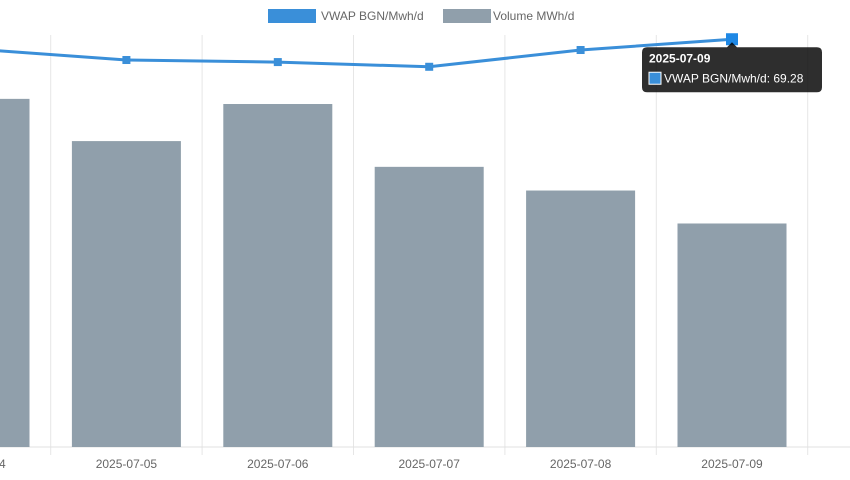 The image size is (850, 480). Describe the element at coordinates (366, 53) in the screenshot. I see `line` at that location.